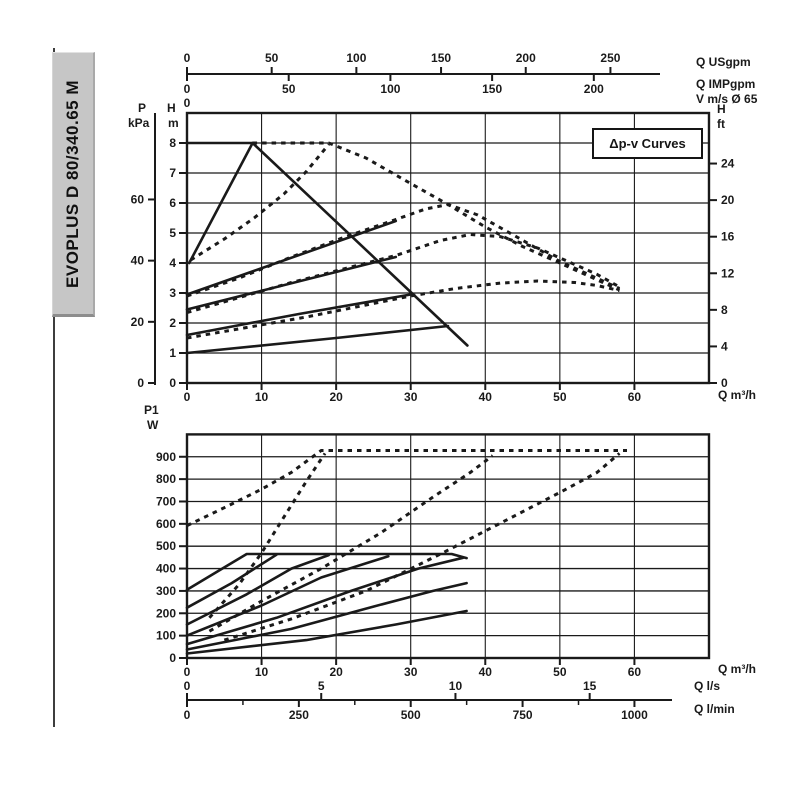 The image size is (800, 800). Describe the element at coordinates (138, 199) in the screenshot. I see `kpa-tick-label: 60` at that location.